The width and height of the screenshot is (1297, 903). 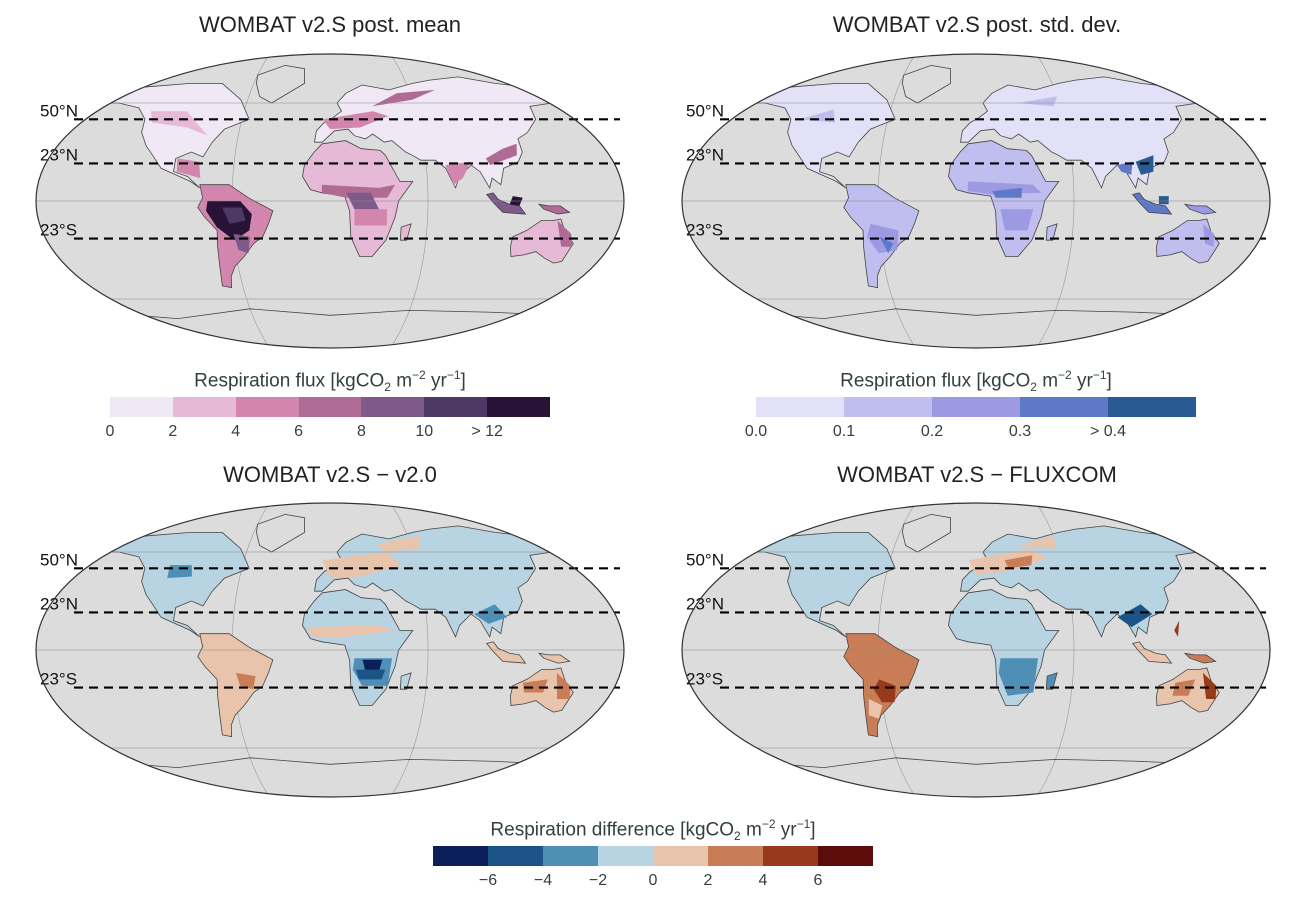 What do you see at coordinates (110, 431) in the screenshot?
I see `colorbar-tick-label: 0` at bounding box center [110, 431].